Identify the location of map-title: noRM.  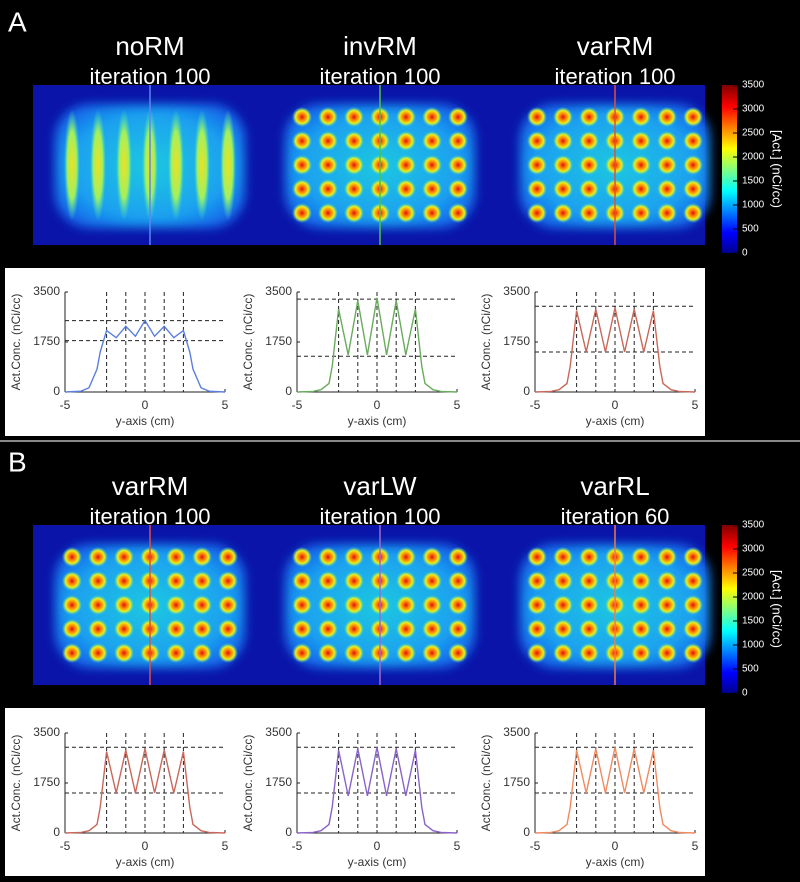
(149, 46).